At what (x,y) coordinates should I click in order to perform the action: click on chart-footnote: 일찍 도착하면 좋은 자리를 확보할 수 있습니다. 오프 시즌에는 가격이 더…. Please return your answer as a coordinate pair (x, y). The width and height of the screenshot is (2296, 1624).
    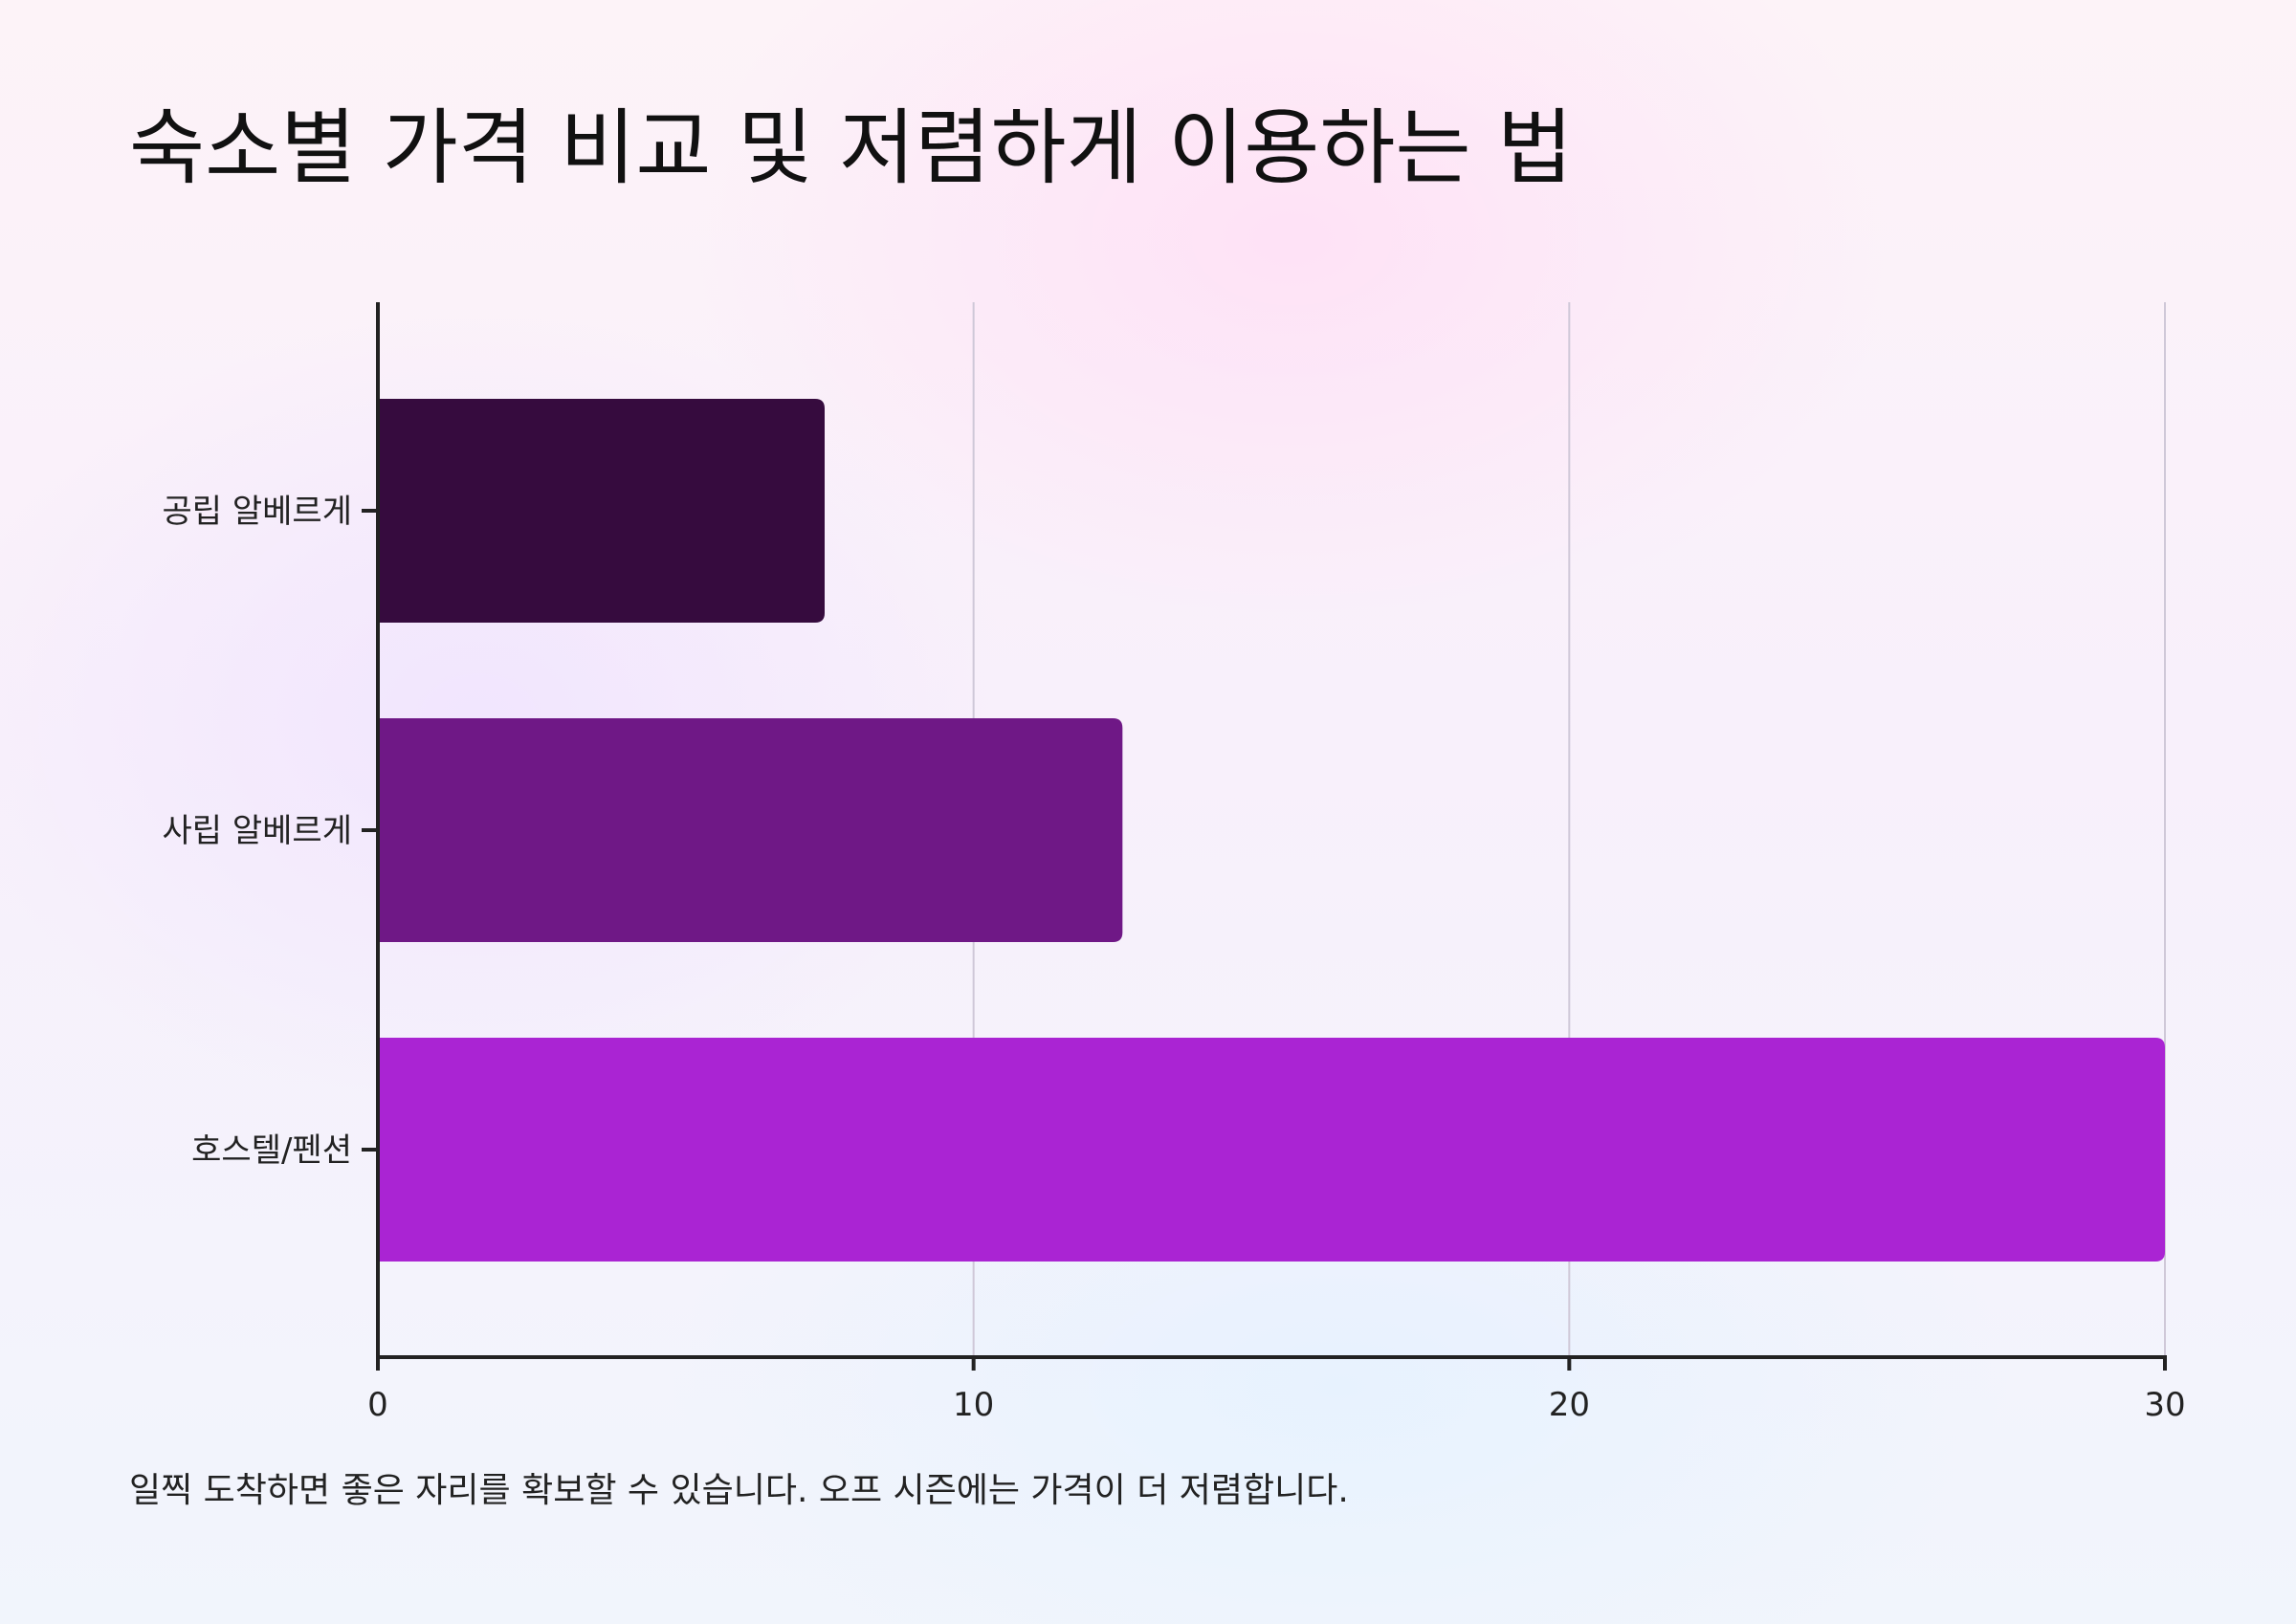
    Looking at the image, I should click on (739, 1490).